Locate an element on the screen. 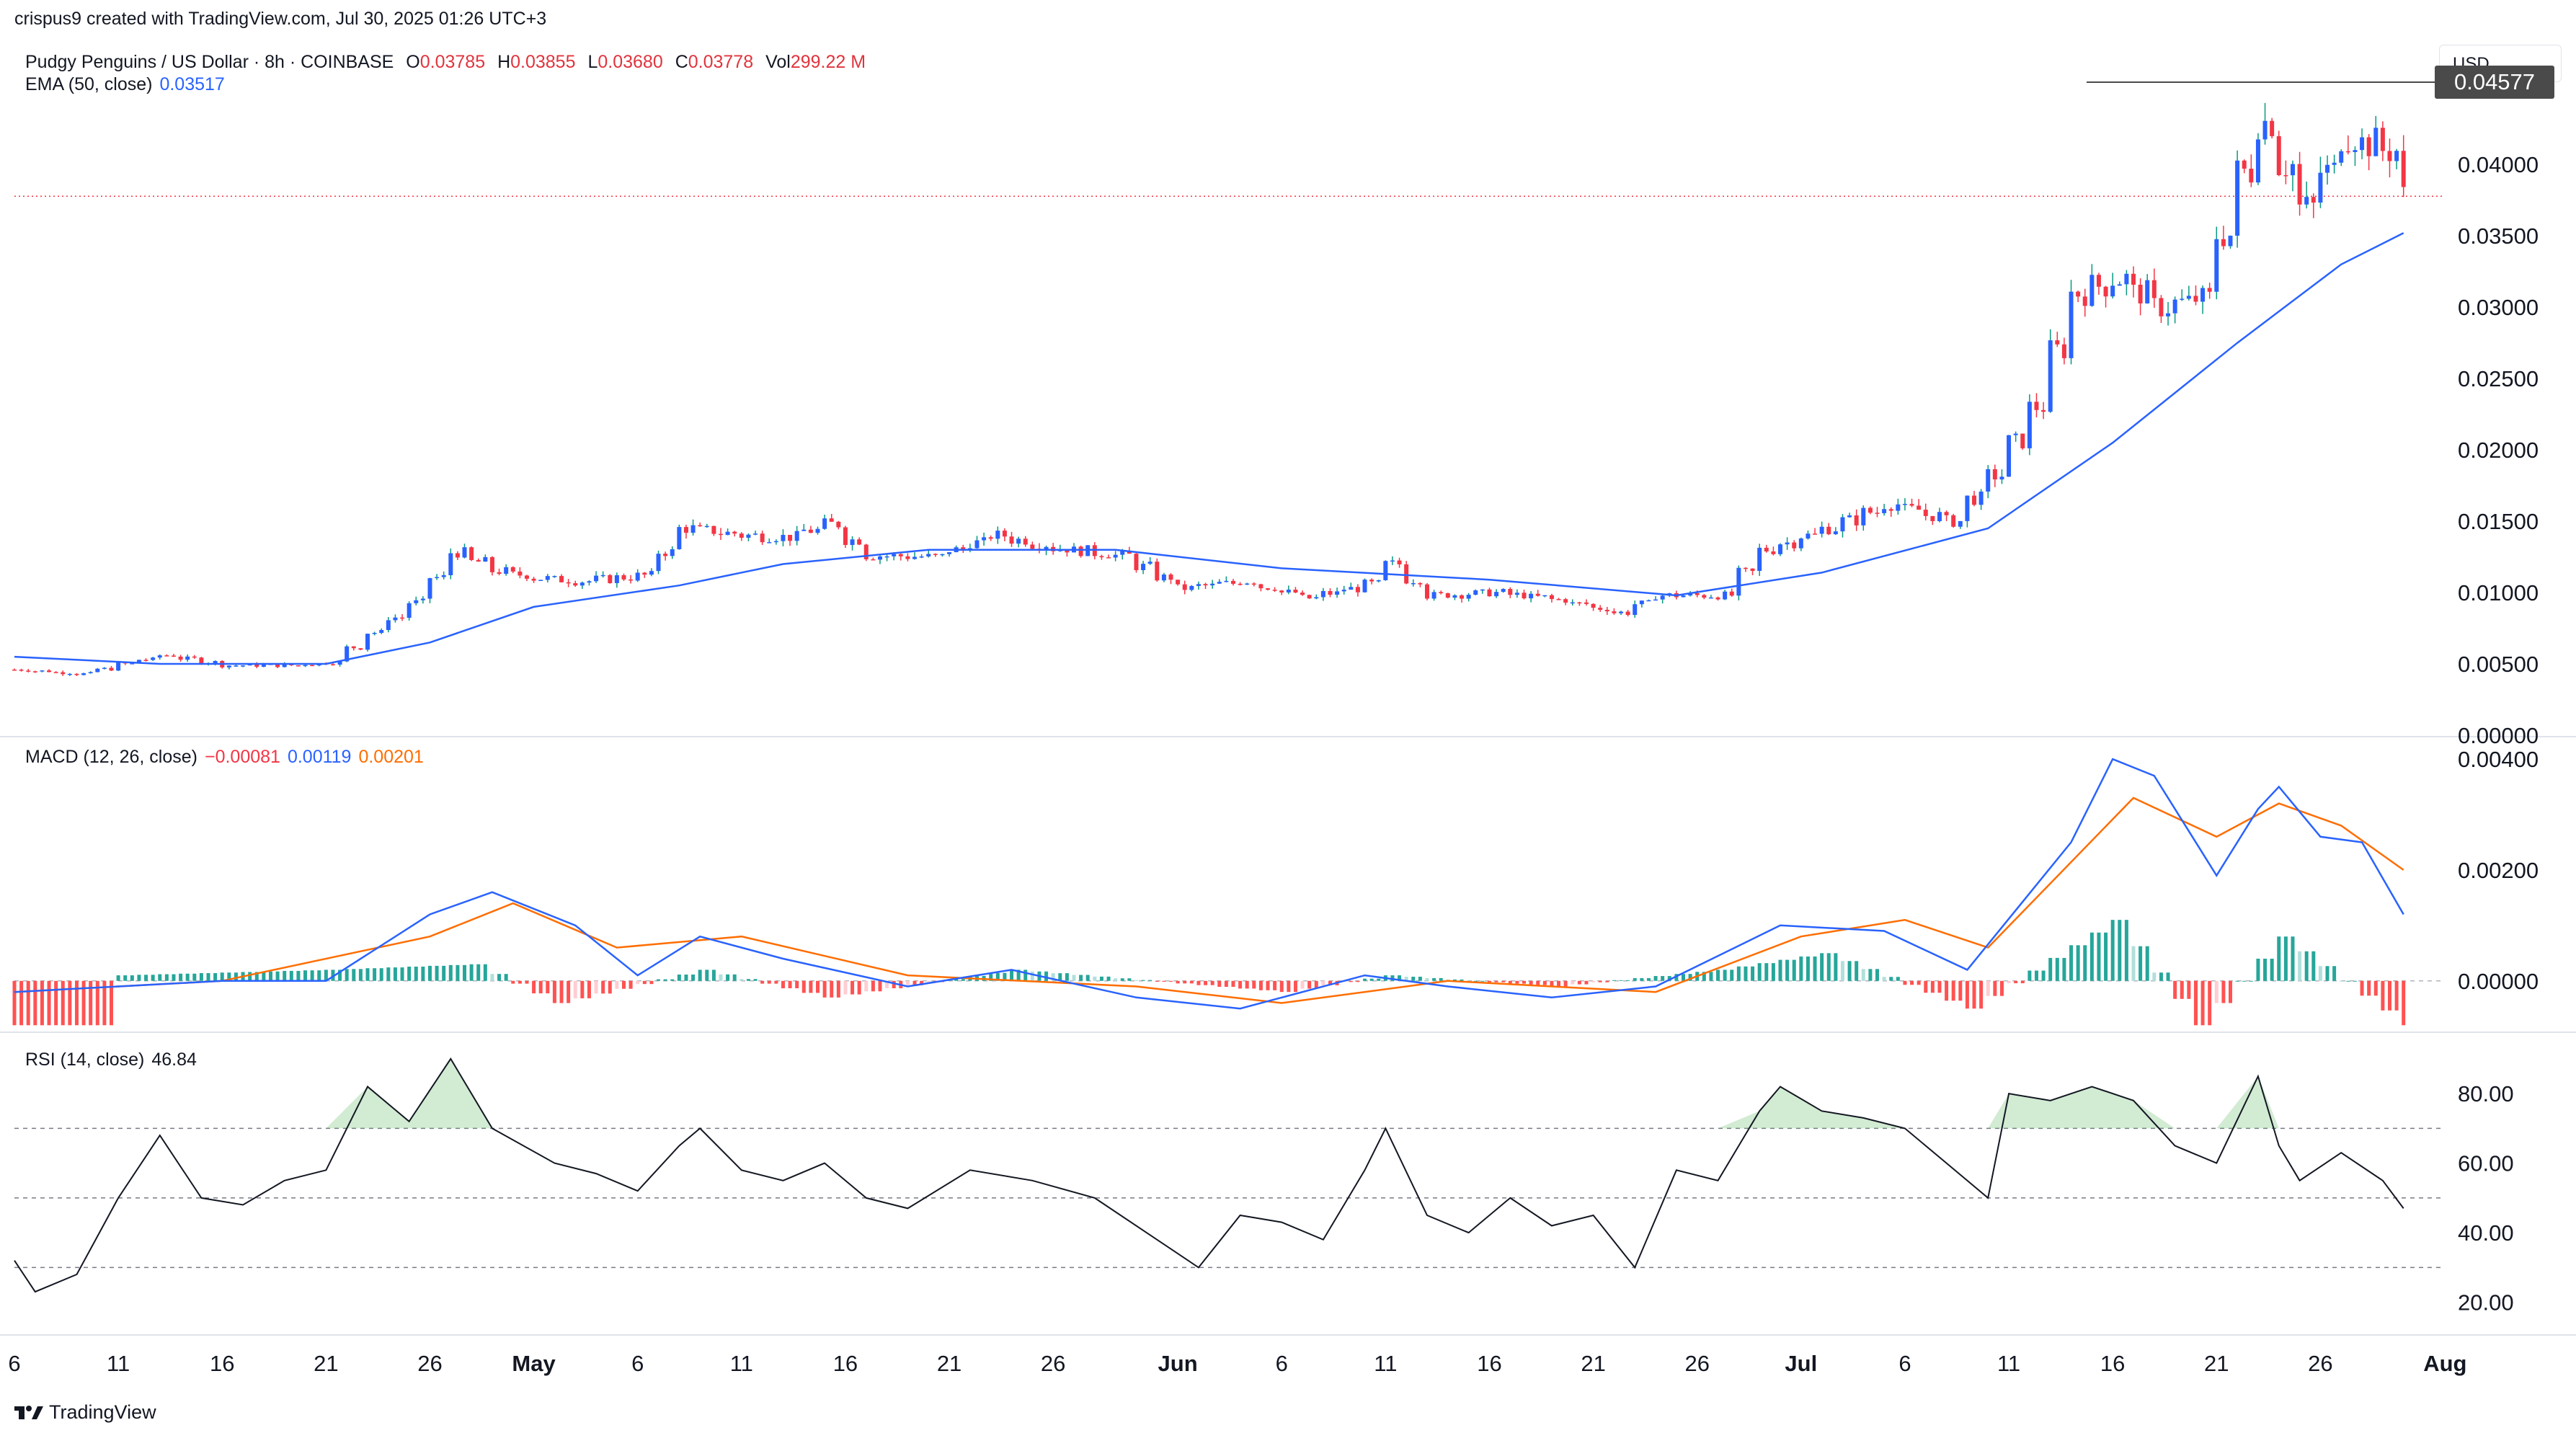 The height and width of the screenshot is (1433, 2576). macd-label: MACD (12, 26, close) is located at coordinates (111, 757).